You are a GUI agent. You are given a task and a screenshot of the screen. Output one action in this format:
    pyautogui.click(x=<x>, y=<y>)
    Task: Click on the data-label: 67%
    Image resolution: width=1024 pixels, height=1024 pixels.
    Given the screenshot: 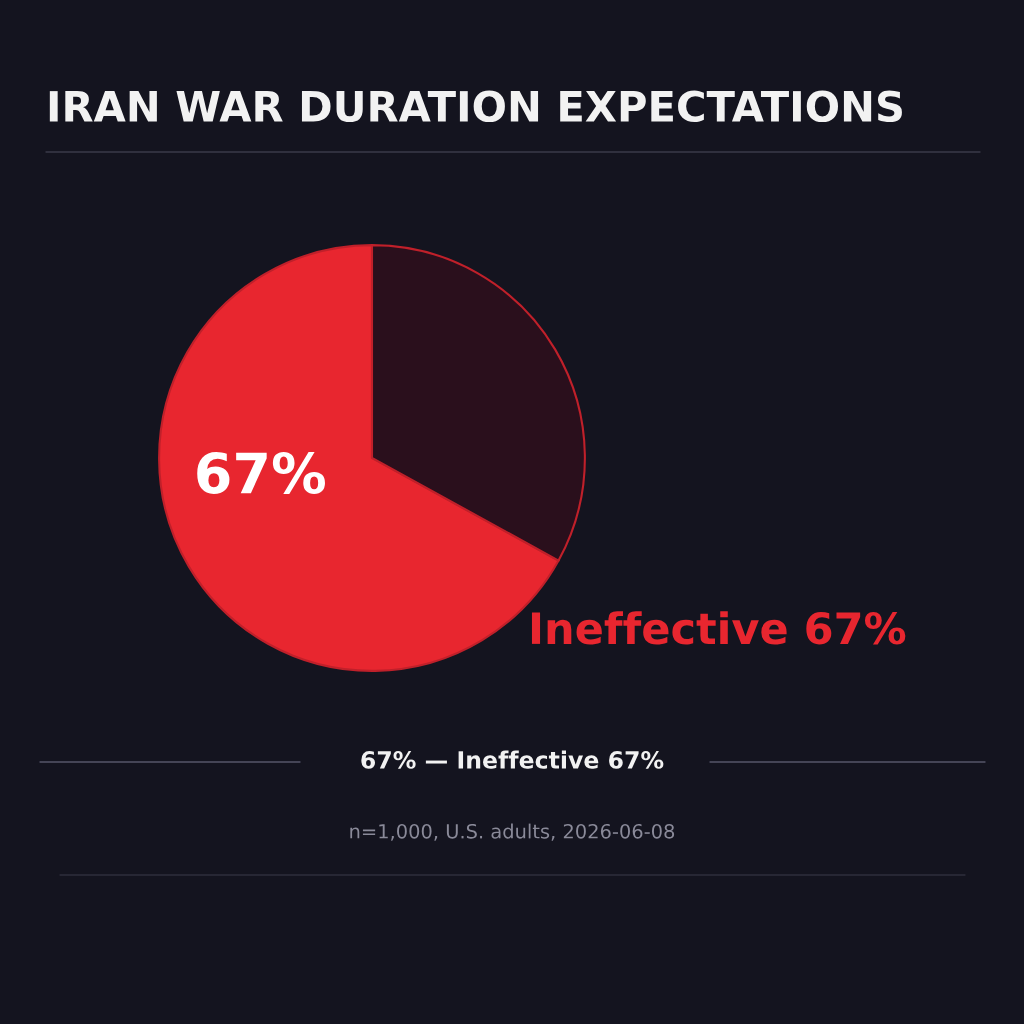 What is the action you would take?
    pyautogui.click(x=261, y=472)
    